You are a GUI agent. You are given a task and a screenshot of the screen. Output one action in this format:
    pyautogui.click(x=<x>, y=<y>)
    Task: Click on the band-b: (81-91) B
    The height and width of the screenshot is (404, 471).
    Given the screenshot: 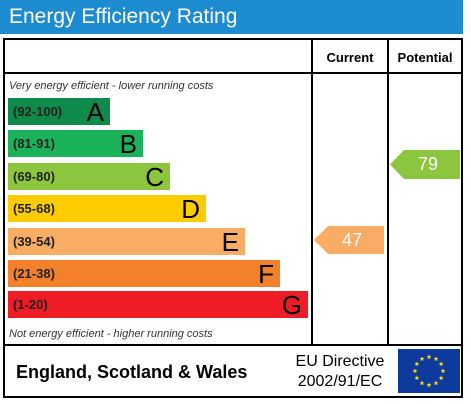 What is the action you would take?
    pyautogui.click(x=75, y=144)
    